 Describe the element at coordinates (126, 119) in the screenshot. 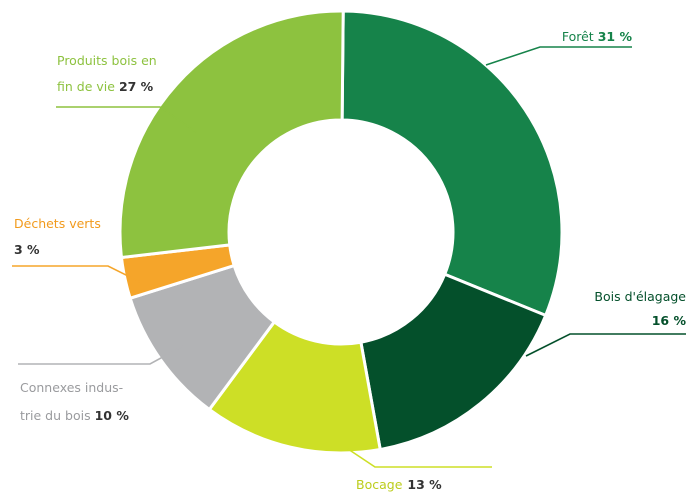

I see `leader-line-produits` at that location.